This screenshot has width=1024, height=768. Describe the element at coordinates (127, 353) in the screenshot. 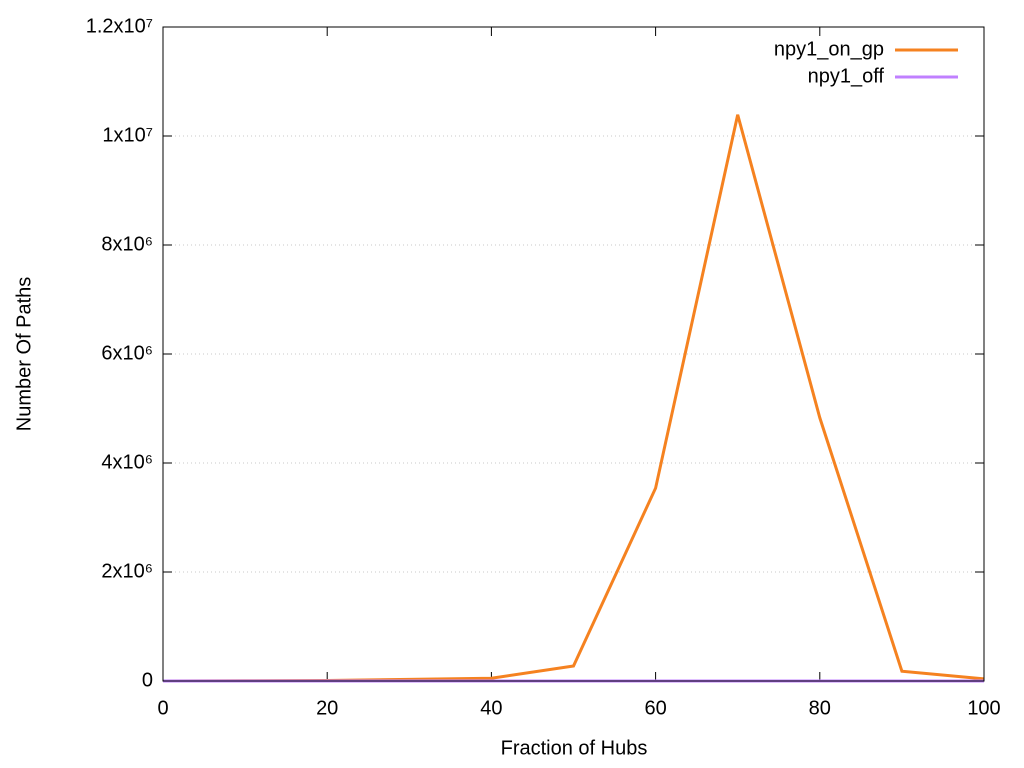

I see `y-tick-label: 6x10⁶` at that location.